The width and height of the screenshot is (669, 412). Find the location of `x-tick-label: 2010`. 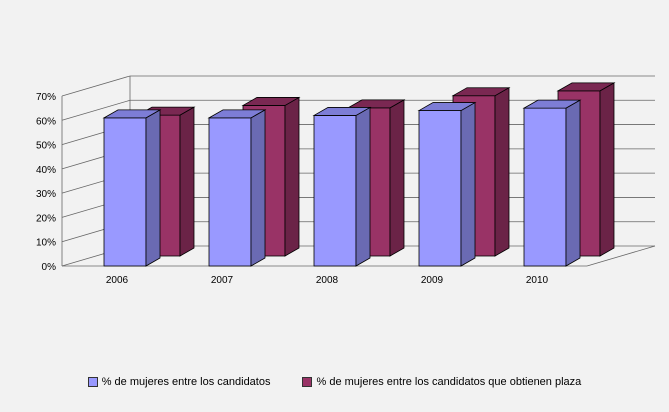

x-tick-label: 2010 is located at coordinates (537, 280).